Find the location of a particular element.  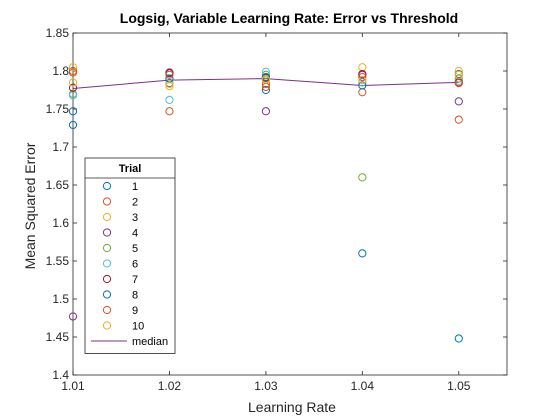

x-tick-label: 1.04 is located at coordinates (363, 386).